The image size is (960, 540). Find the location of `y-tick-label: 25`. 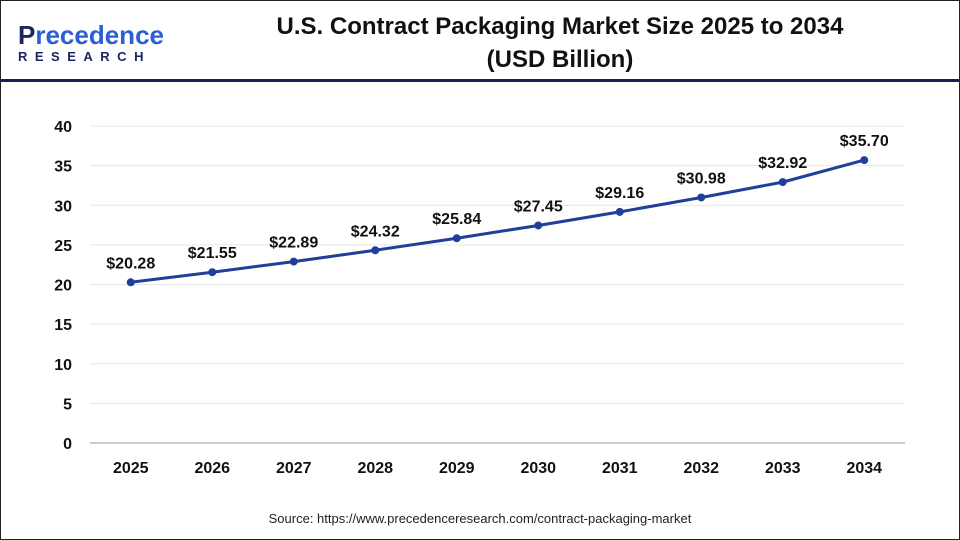

y-tick-label: 25 is located at coordinates (63, 246).